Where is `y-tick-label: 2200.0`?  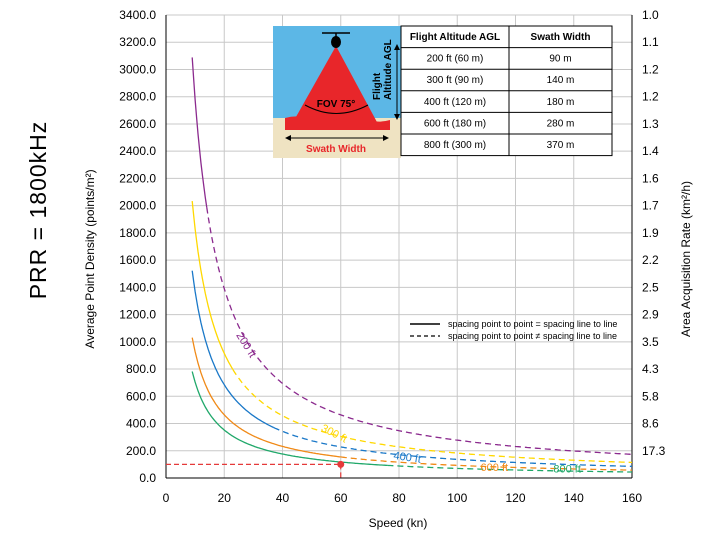 y-tick-label: 2200.0 is located at coordinates (137, 178).